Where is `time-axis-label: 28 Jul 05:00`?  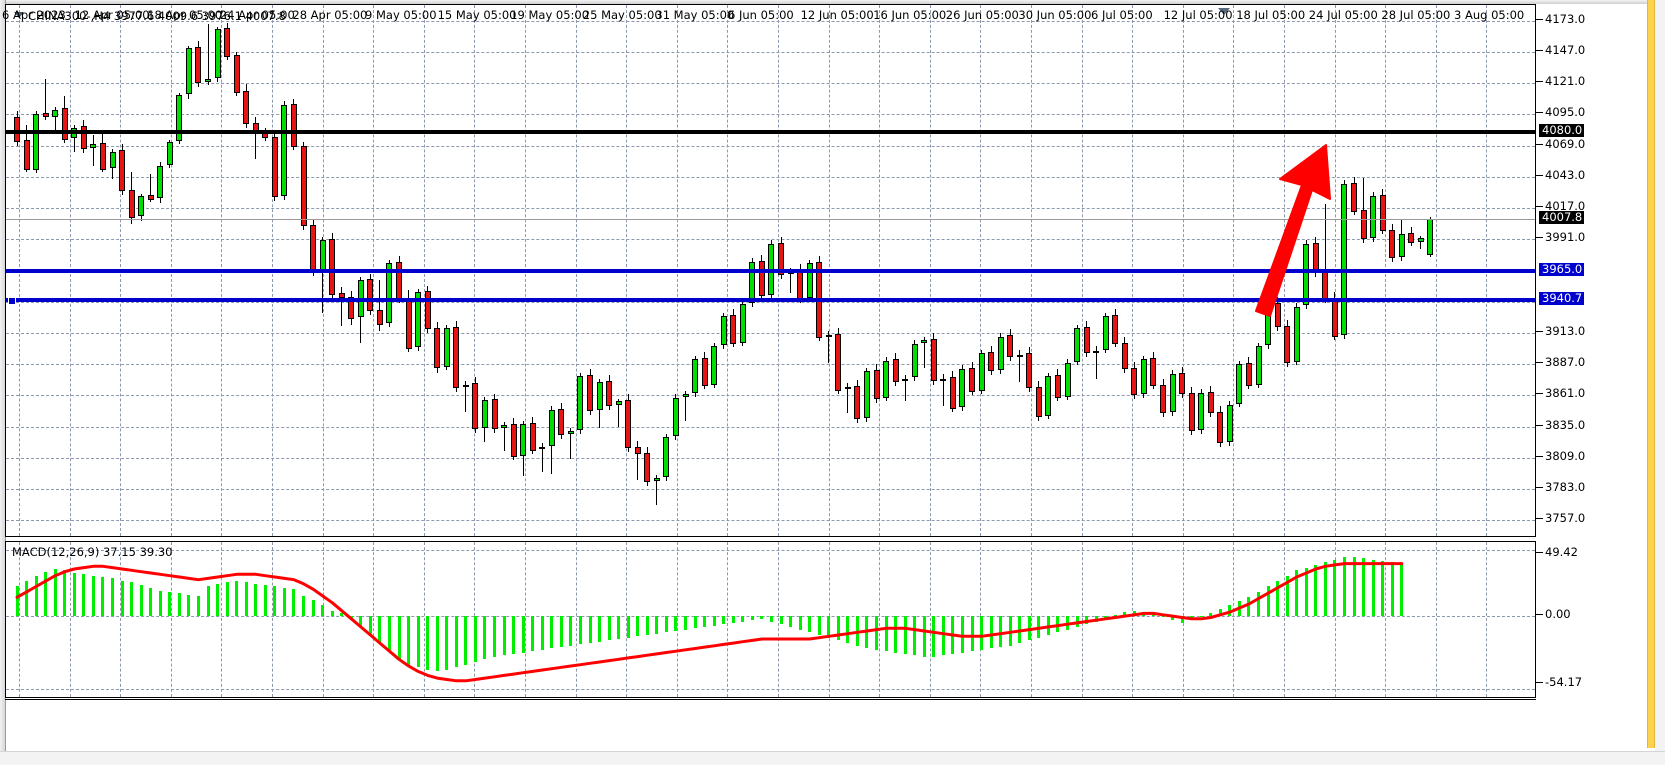 time-axis-label: 28 Jul 05:00 is located at coordinates (1416, 15).